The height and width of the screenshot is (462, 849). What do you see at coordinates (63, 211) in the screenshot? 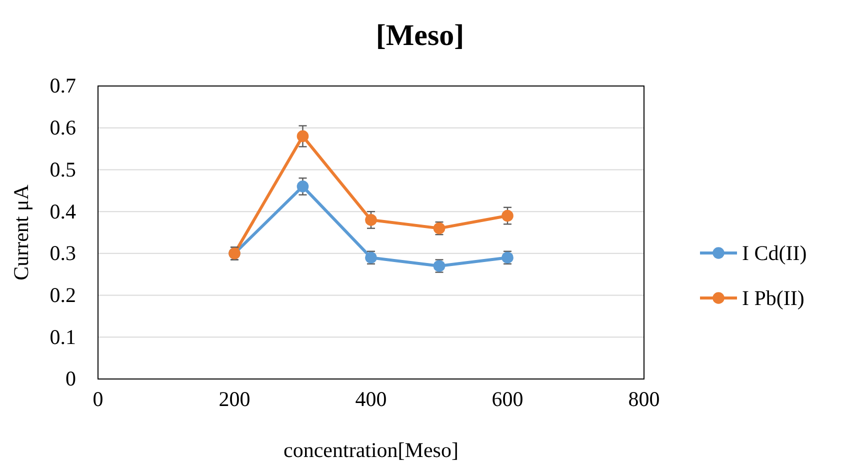
I see `y-tick-label: 0.4` at bounding box center [63, 211].